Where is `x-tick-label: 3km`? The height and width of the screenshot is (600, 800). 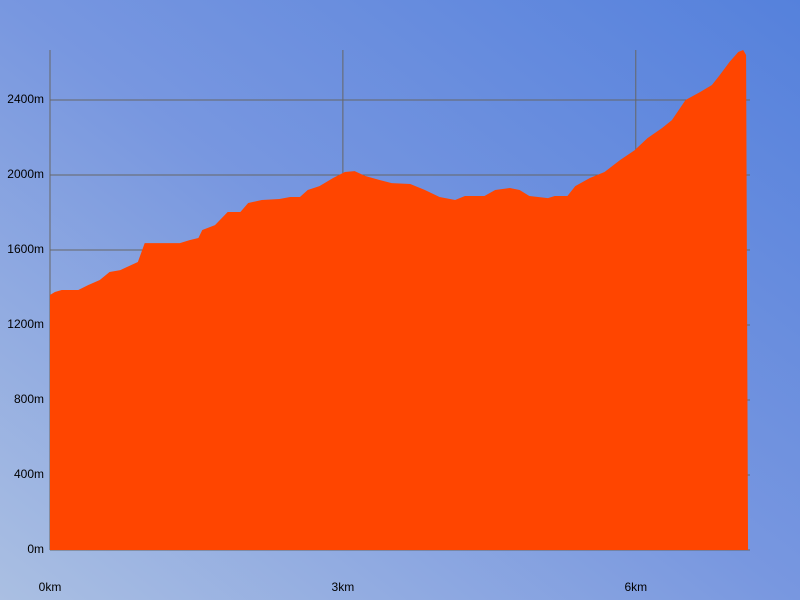
x-tick-label: 3km is located at coordinates (343, 587).